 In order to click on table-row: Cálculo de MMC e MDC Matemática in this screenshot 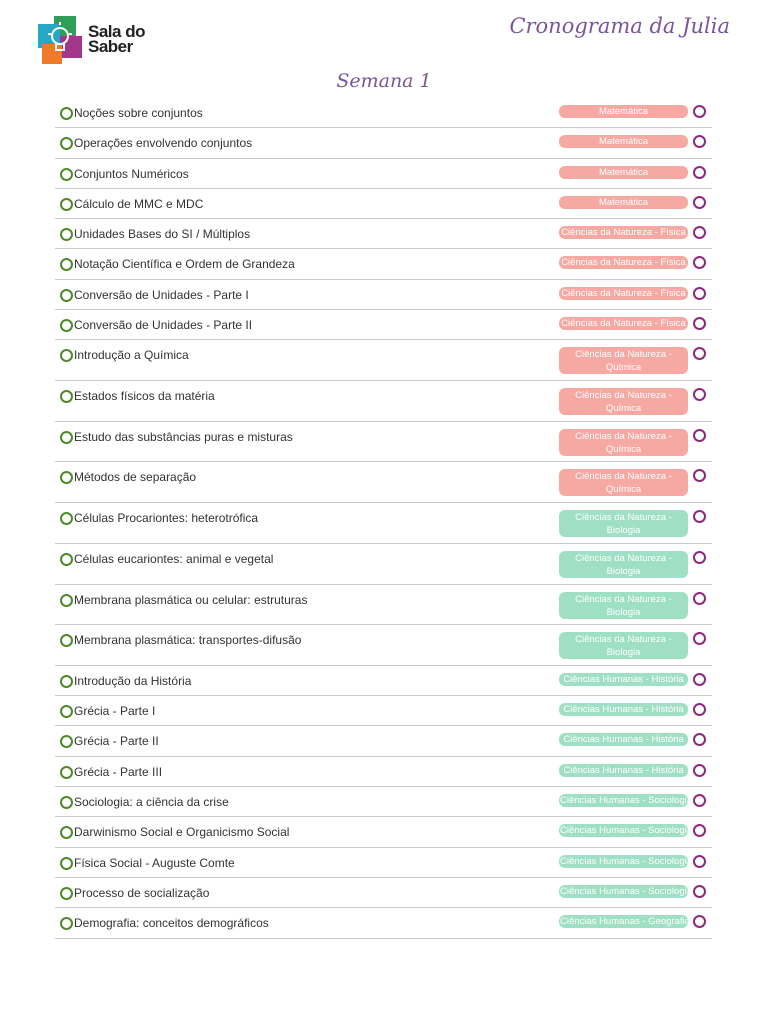, I will do `click(383, 204)`.